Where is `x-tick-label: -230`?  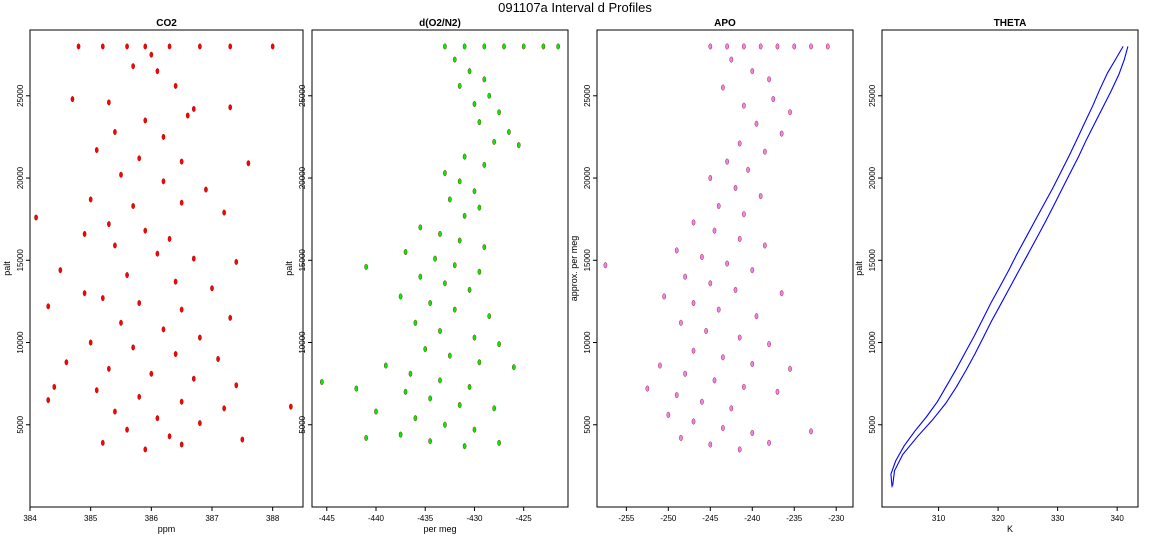 x-tick-label: -230 is located at coordinates (836, 518).